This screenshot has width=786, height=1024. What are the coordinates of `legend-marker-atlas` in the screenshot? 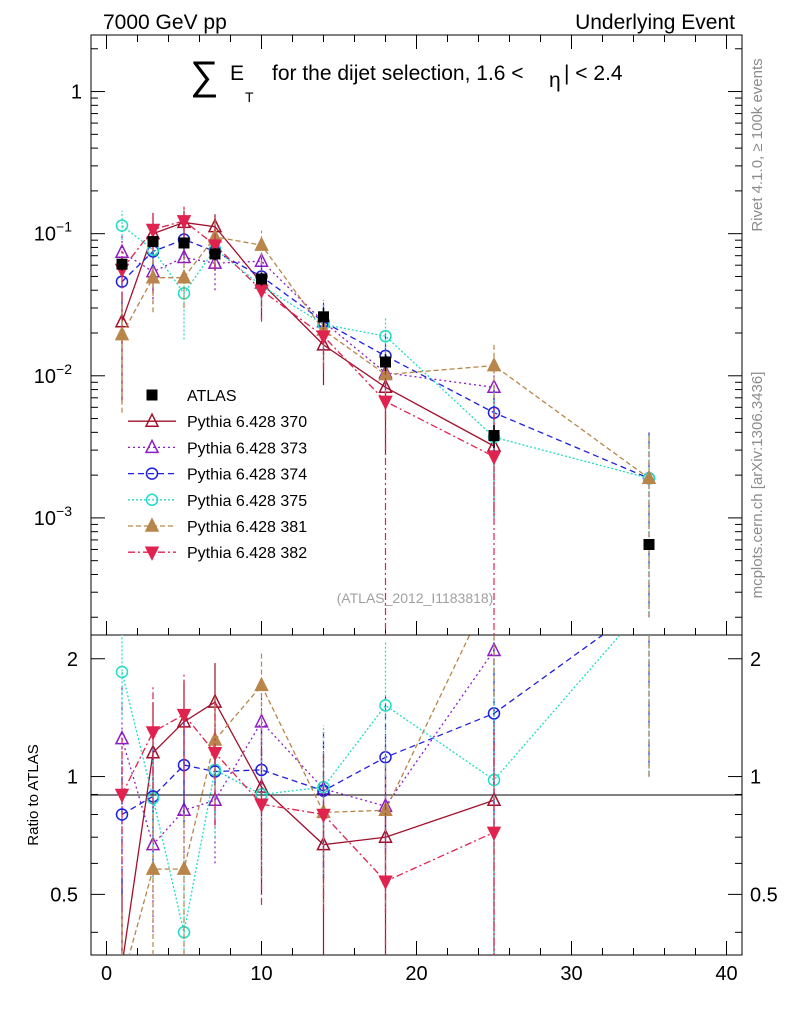 It's located at (152, 395).